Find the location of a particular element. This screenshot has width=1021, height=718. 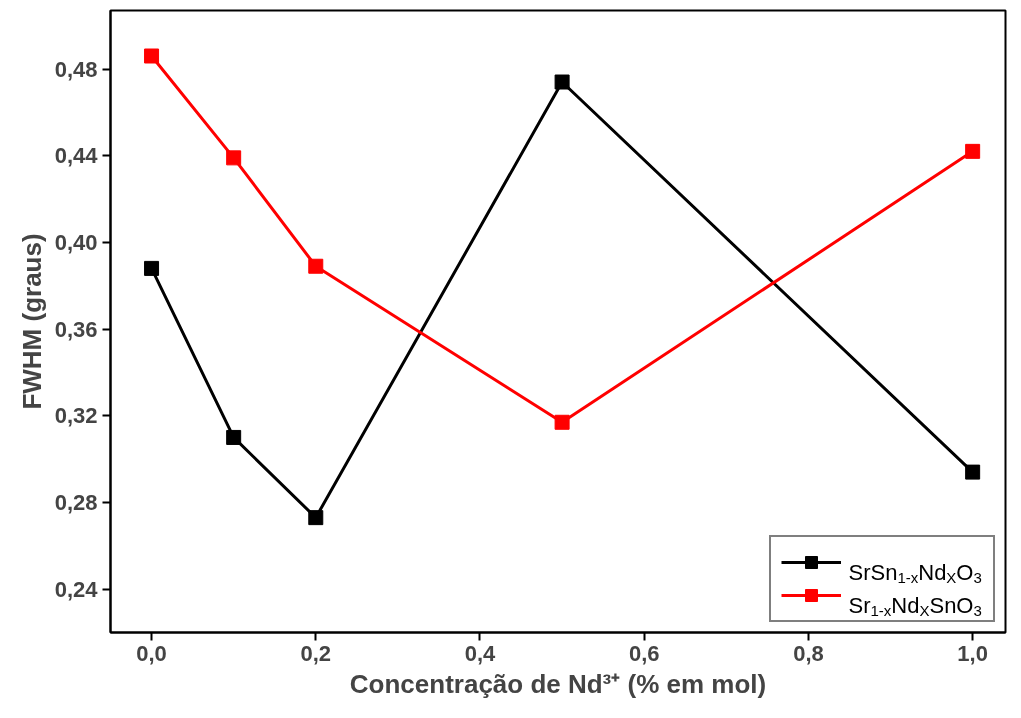

y-tick-label: 0,40 is located at coordinates (76, 242).